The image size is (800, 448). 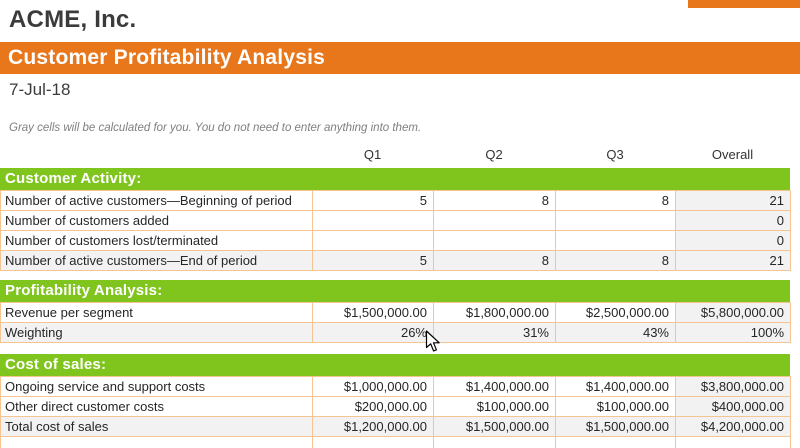 What do you see at coordinates (372, 154) in the screenshot?
I see `column-header-q1: Q1` at bounding box center [372, 154].